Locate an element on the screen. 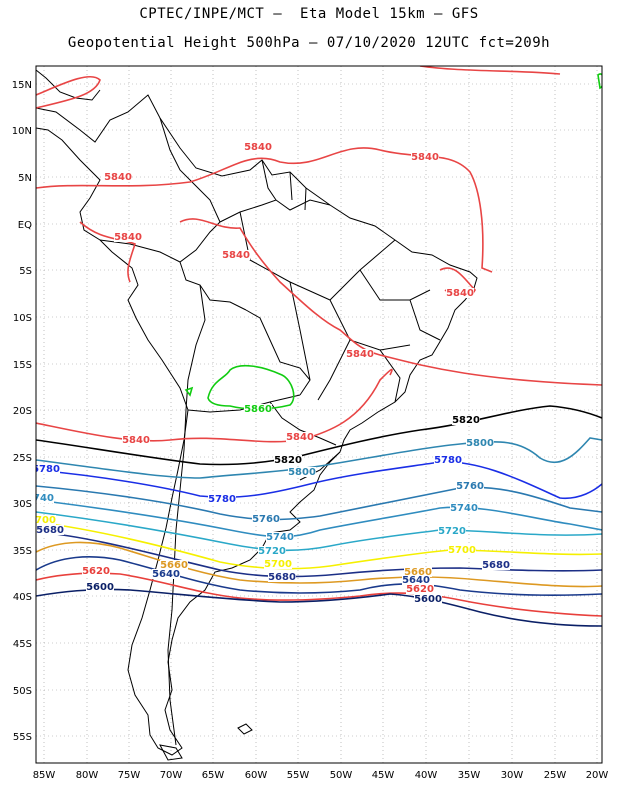 This screenshot has height=800, width=618. lon-label: 75W is located at coordinates (129, 775).